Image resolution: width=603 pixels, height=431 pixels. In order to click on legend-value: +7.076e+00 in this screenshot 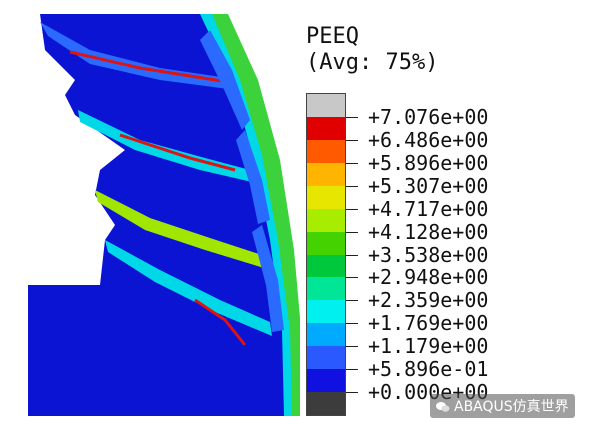, I will do `click(428, 116)`.